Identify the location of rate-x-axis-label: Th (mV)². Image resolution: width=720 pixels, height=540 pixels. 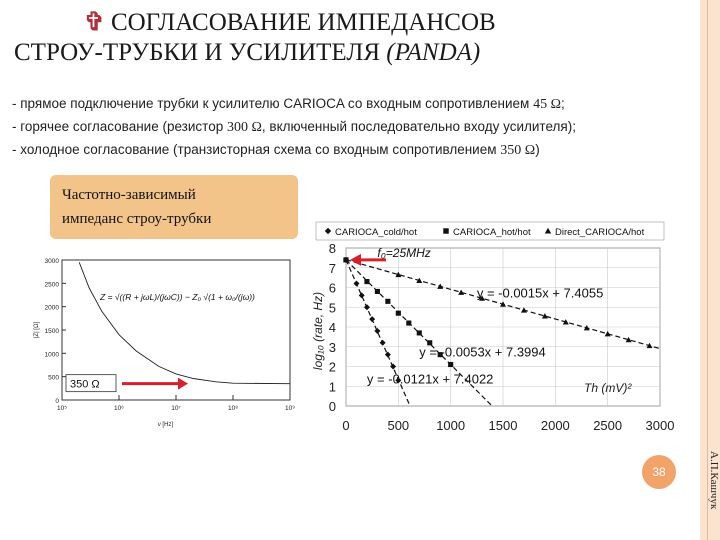
(608, 388).